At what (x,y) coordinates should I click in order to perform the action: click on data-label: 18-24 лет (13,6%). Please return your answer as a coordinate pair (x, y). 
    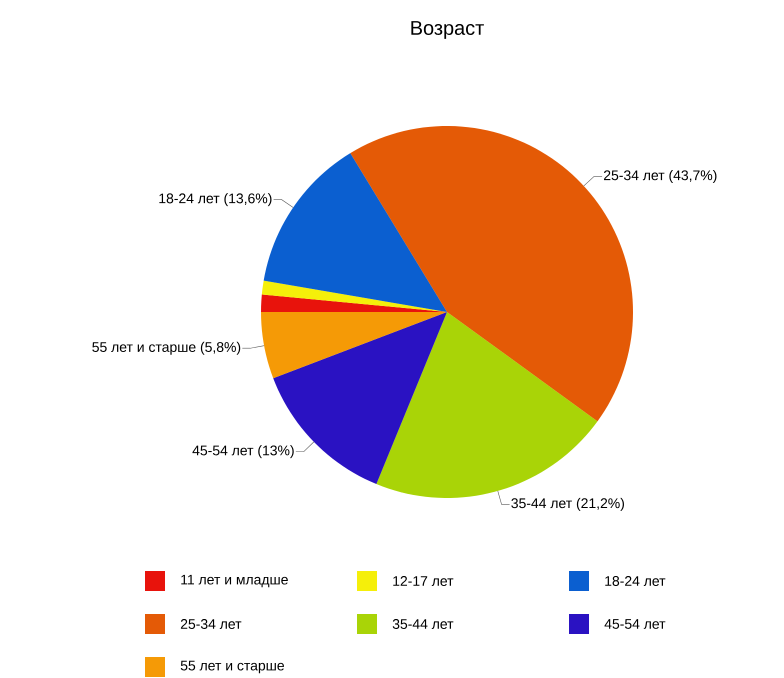
    Looking at the image, I should click on (215, 199).